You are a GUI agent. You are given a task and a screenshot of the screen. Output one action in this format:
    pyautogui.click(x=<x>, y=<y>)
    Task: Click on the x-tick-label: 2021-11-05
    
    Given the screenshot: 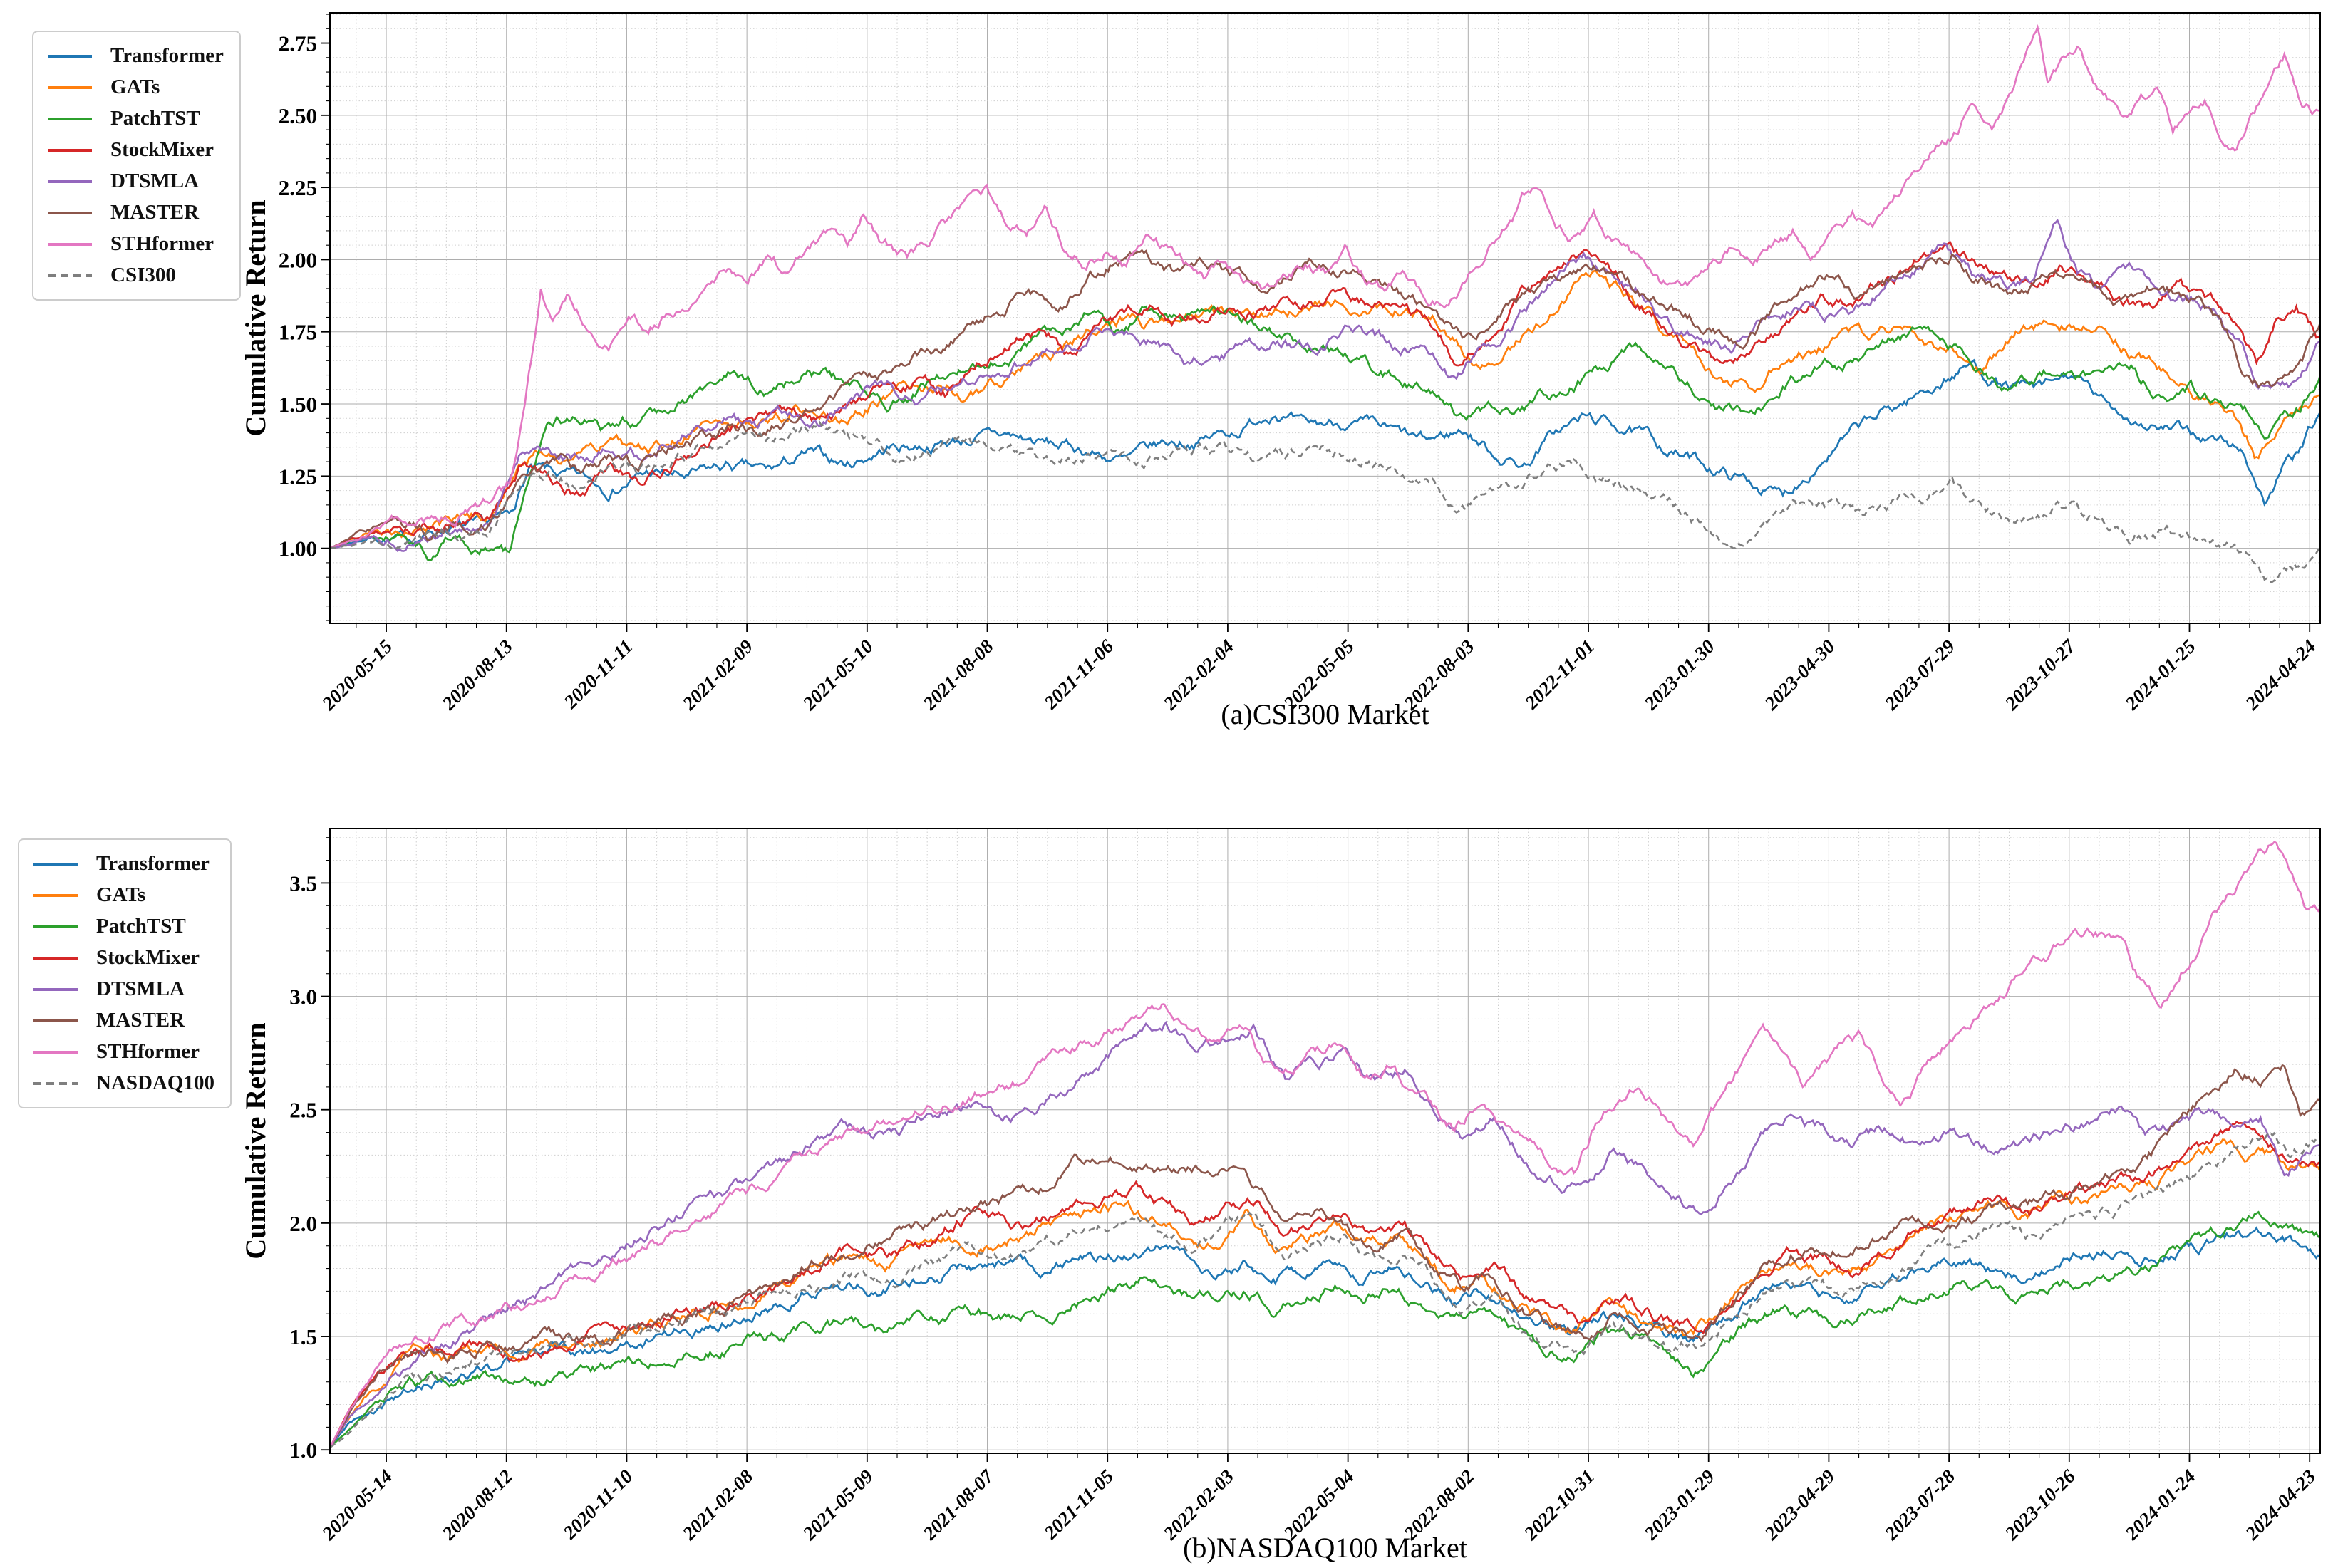 What is the action you would take?
    pyautogui.click(x=1079, y=1504)
    